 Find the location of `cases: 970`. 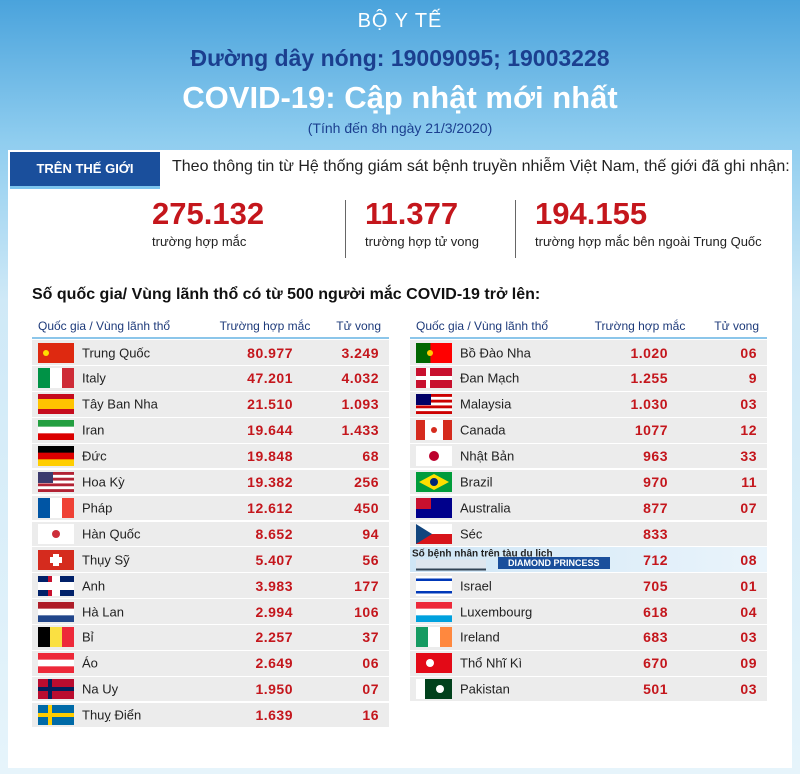

cases: 970 is located at coordinates (655, 482).